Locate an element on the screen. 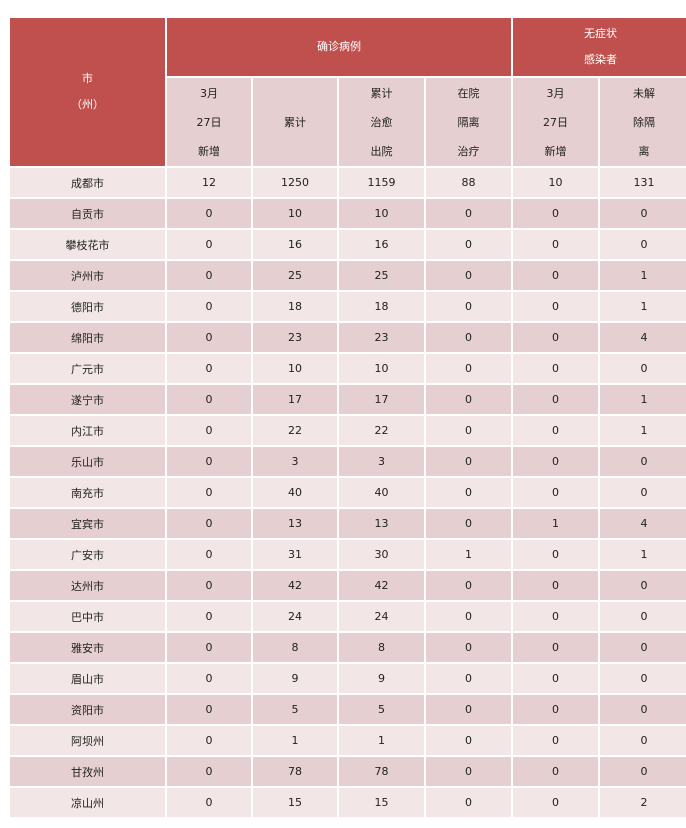 This screenshot has height=828, width=686. table-row: 广元市 0 10 10 0 0 0 is located at coordinates (347, 368).